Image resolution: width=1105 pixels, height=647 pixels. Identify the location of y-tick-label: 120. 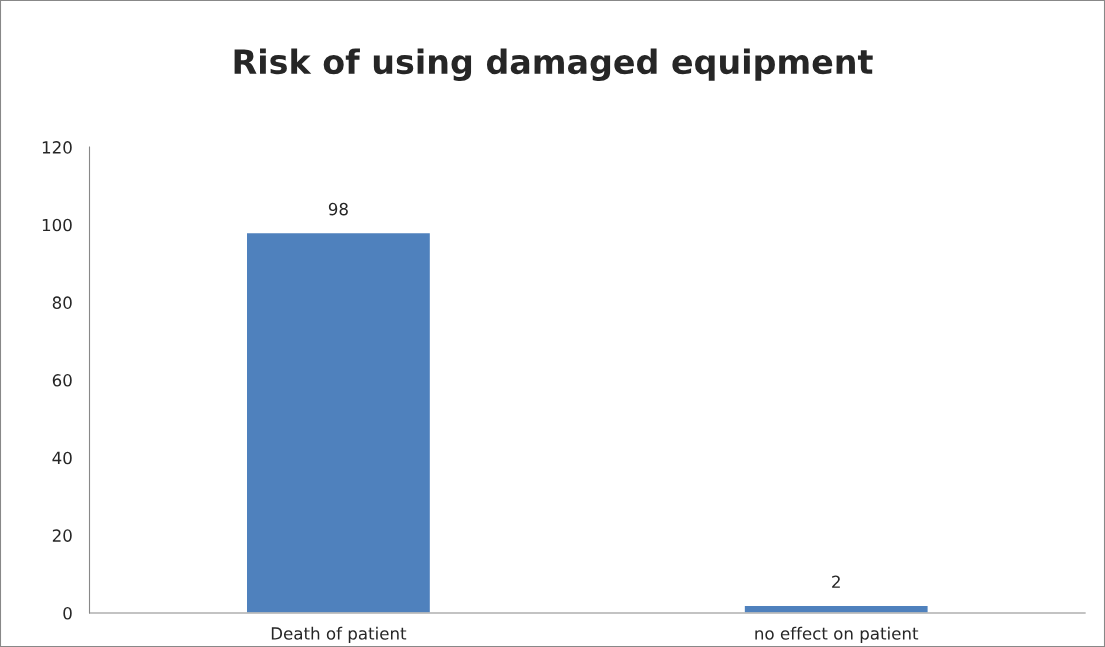
(57, 147).